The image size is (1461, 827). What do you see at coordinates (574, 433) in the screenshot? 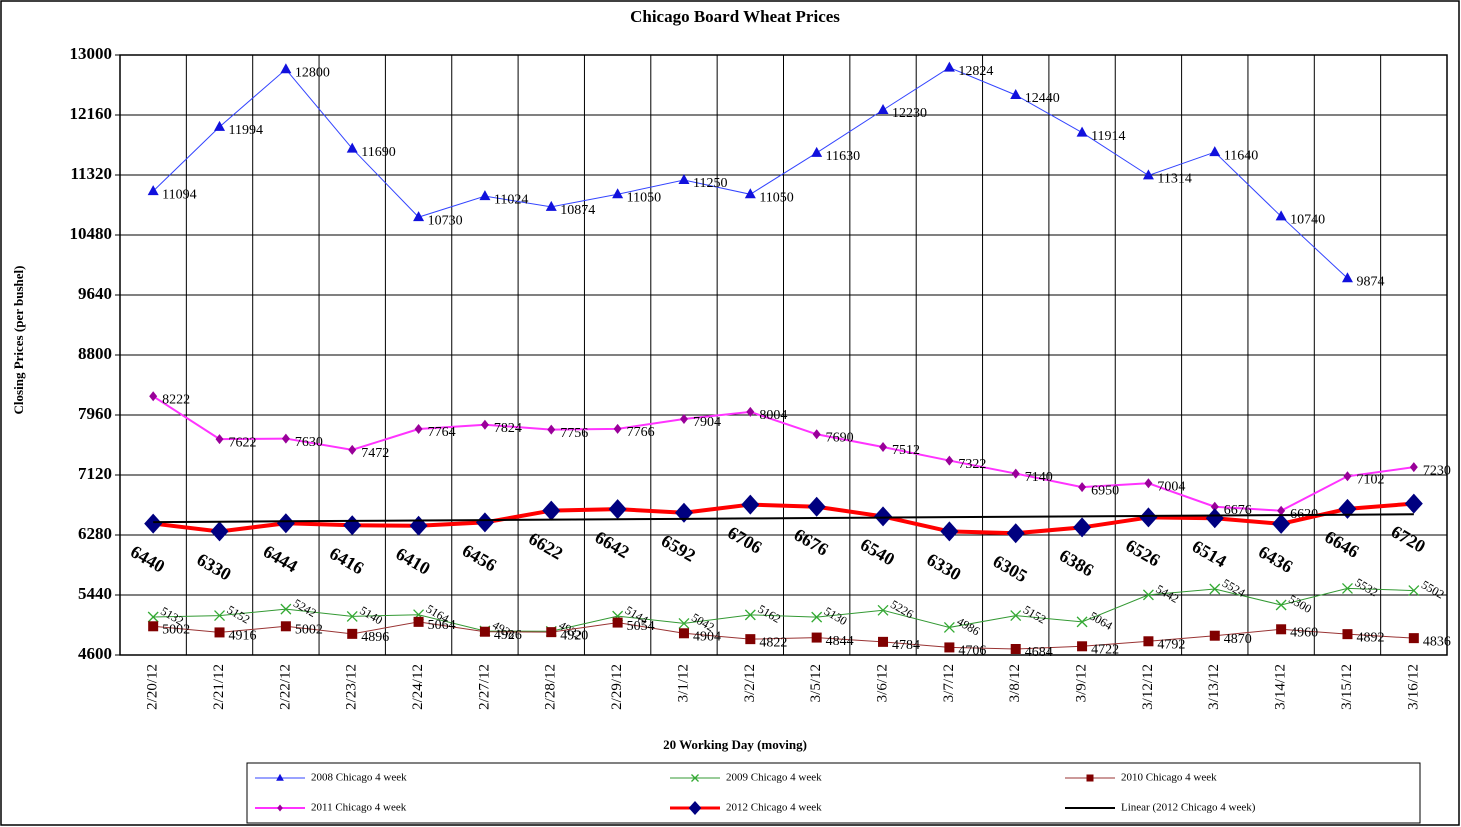
I see `data-label: 7756` at bounding box center [574, 433].